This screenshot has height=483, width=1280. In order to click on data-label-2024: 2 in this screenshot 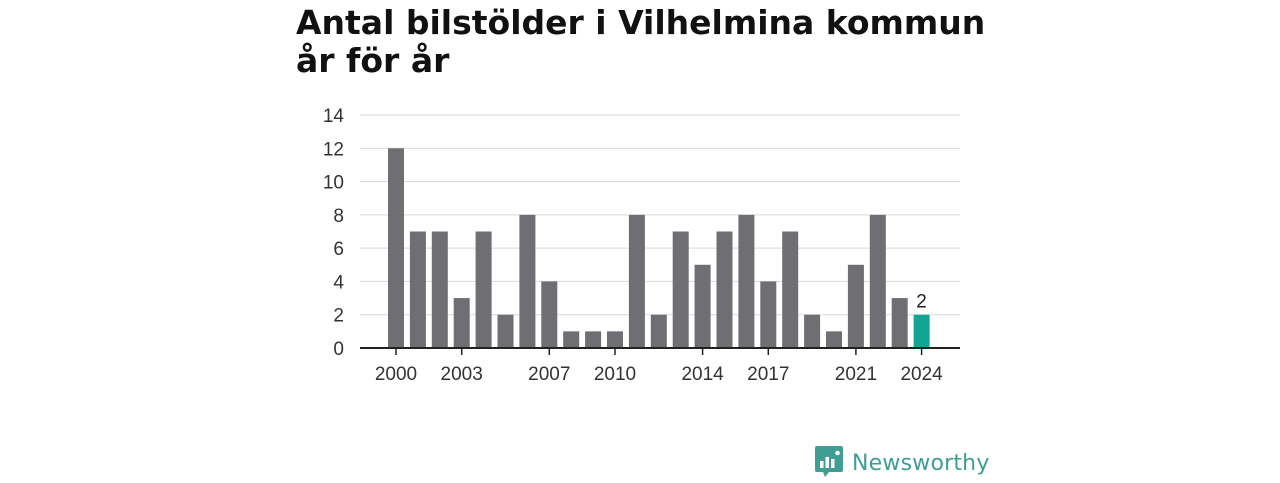, I will do `click(921, 302)`.